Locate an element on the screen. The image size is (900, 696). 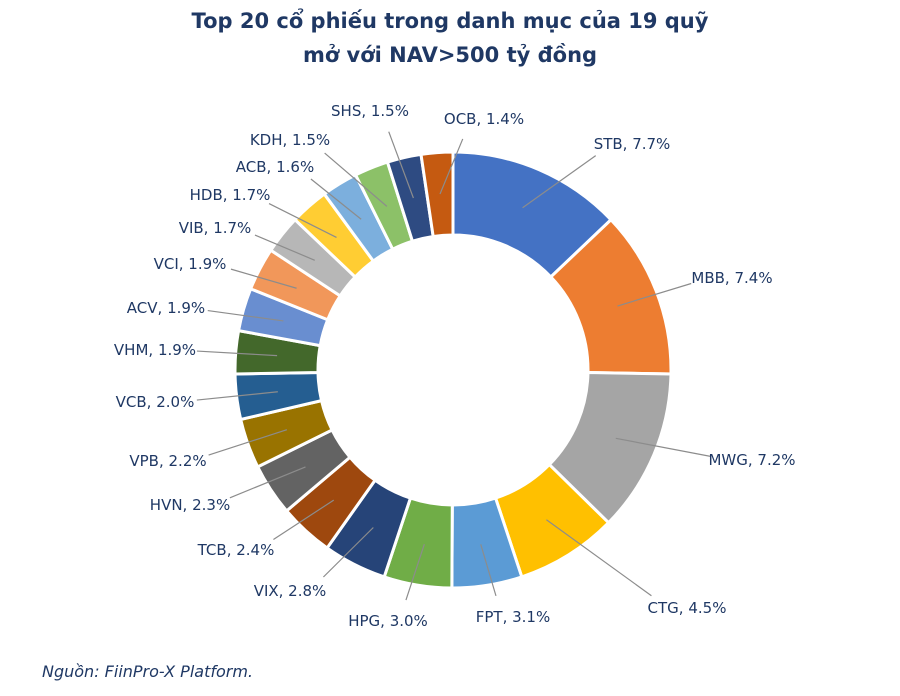
leader-line-kdh is located at coordinates (356, 179).